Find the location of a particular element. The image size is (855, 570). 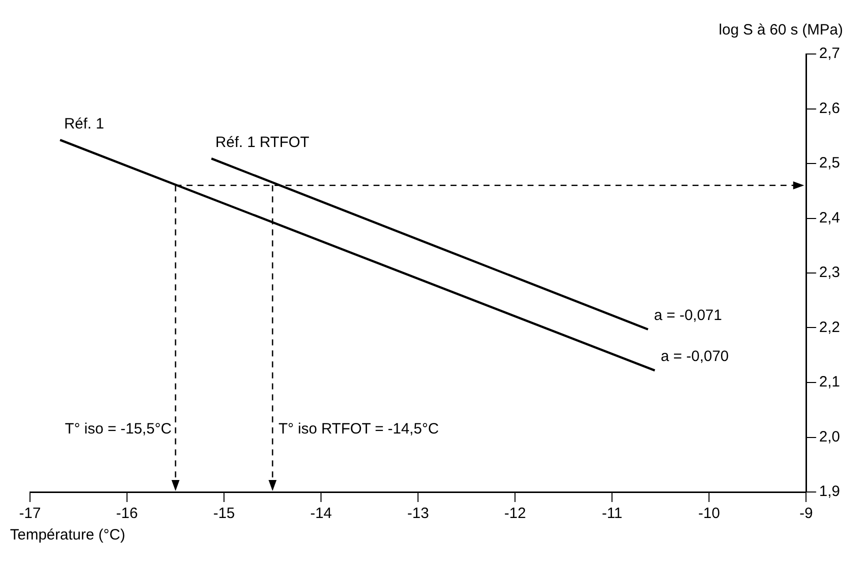

y-tick-label: 2,3 is located at coordinates (829, 273).